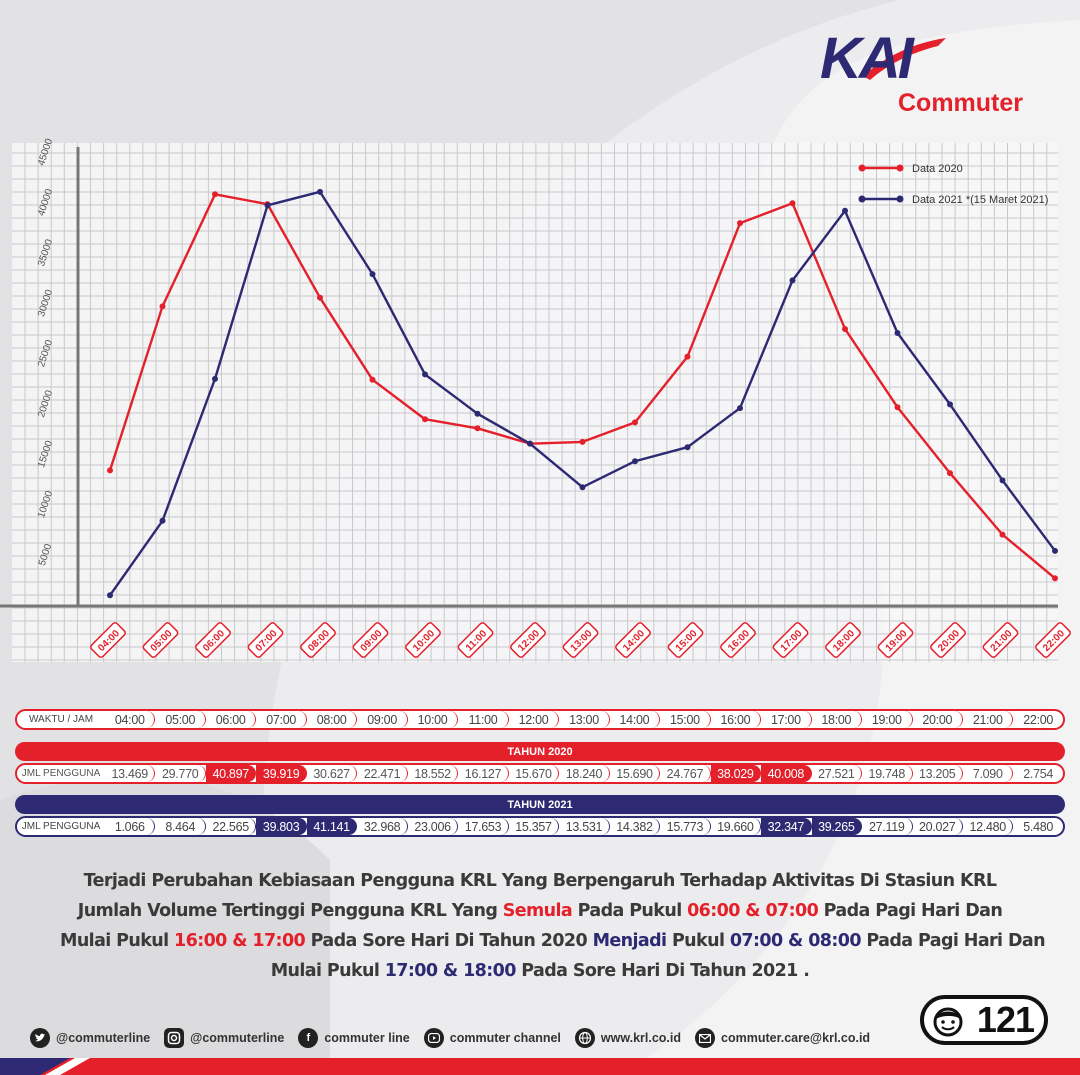  I want to click on users-2021-label: JML PENGGUNA, so click(61, 826).